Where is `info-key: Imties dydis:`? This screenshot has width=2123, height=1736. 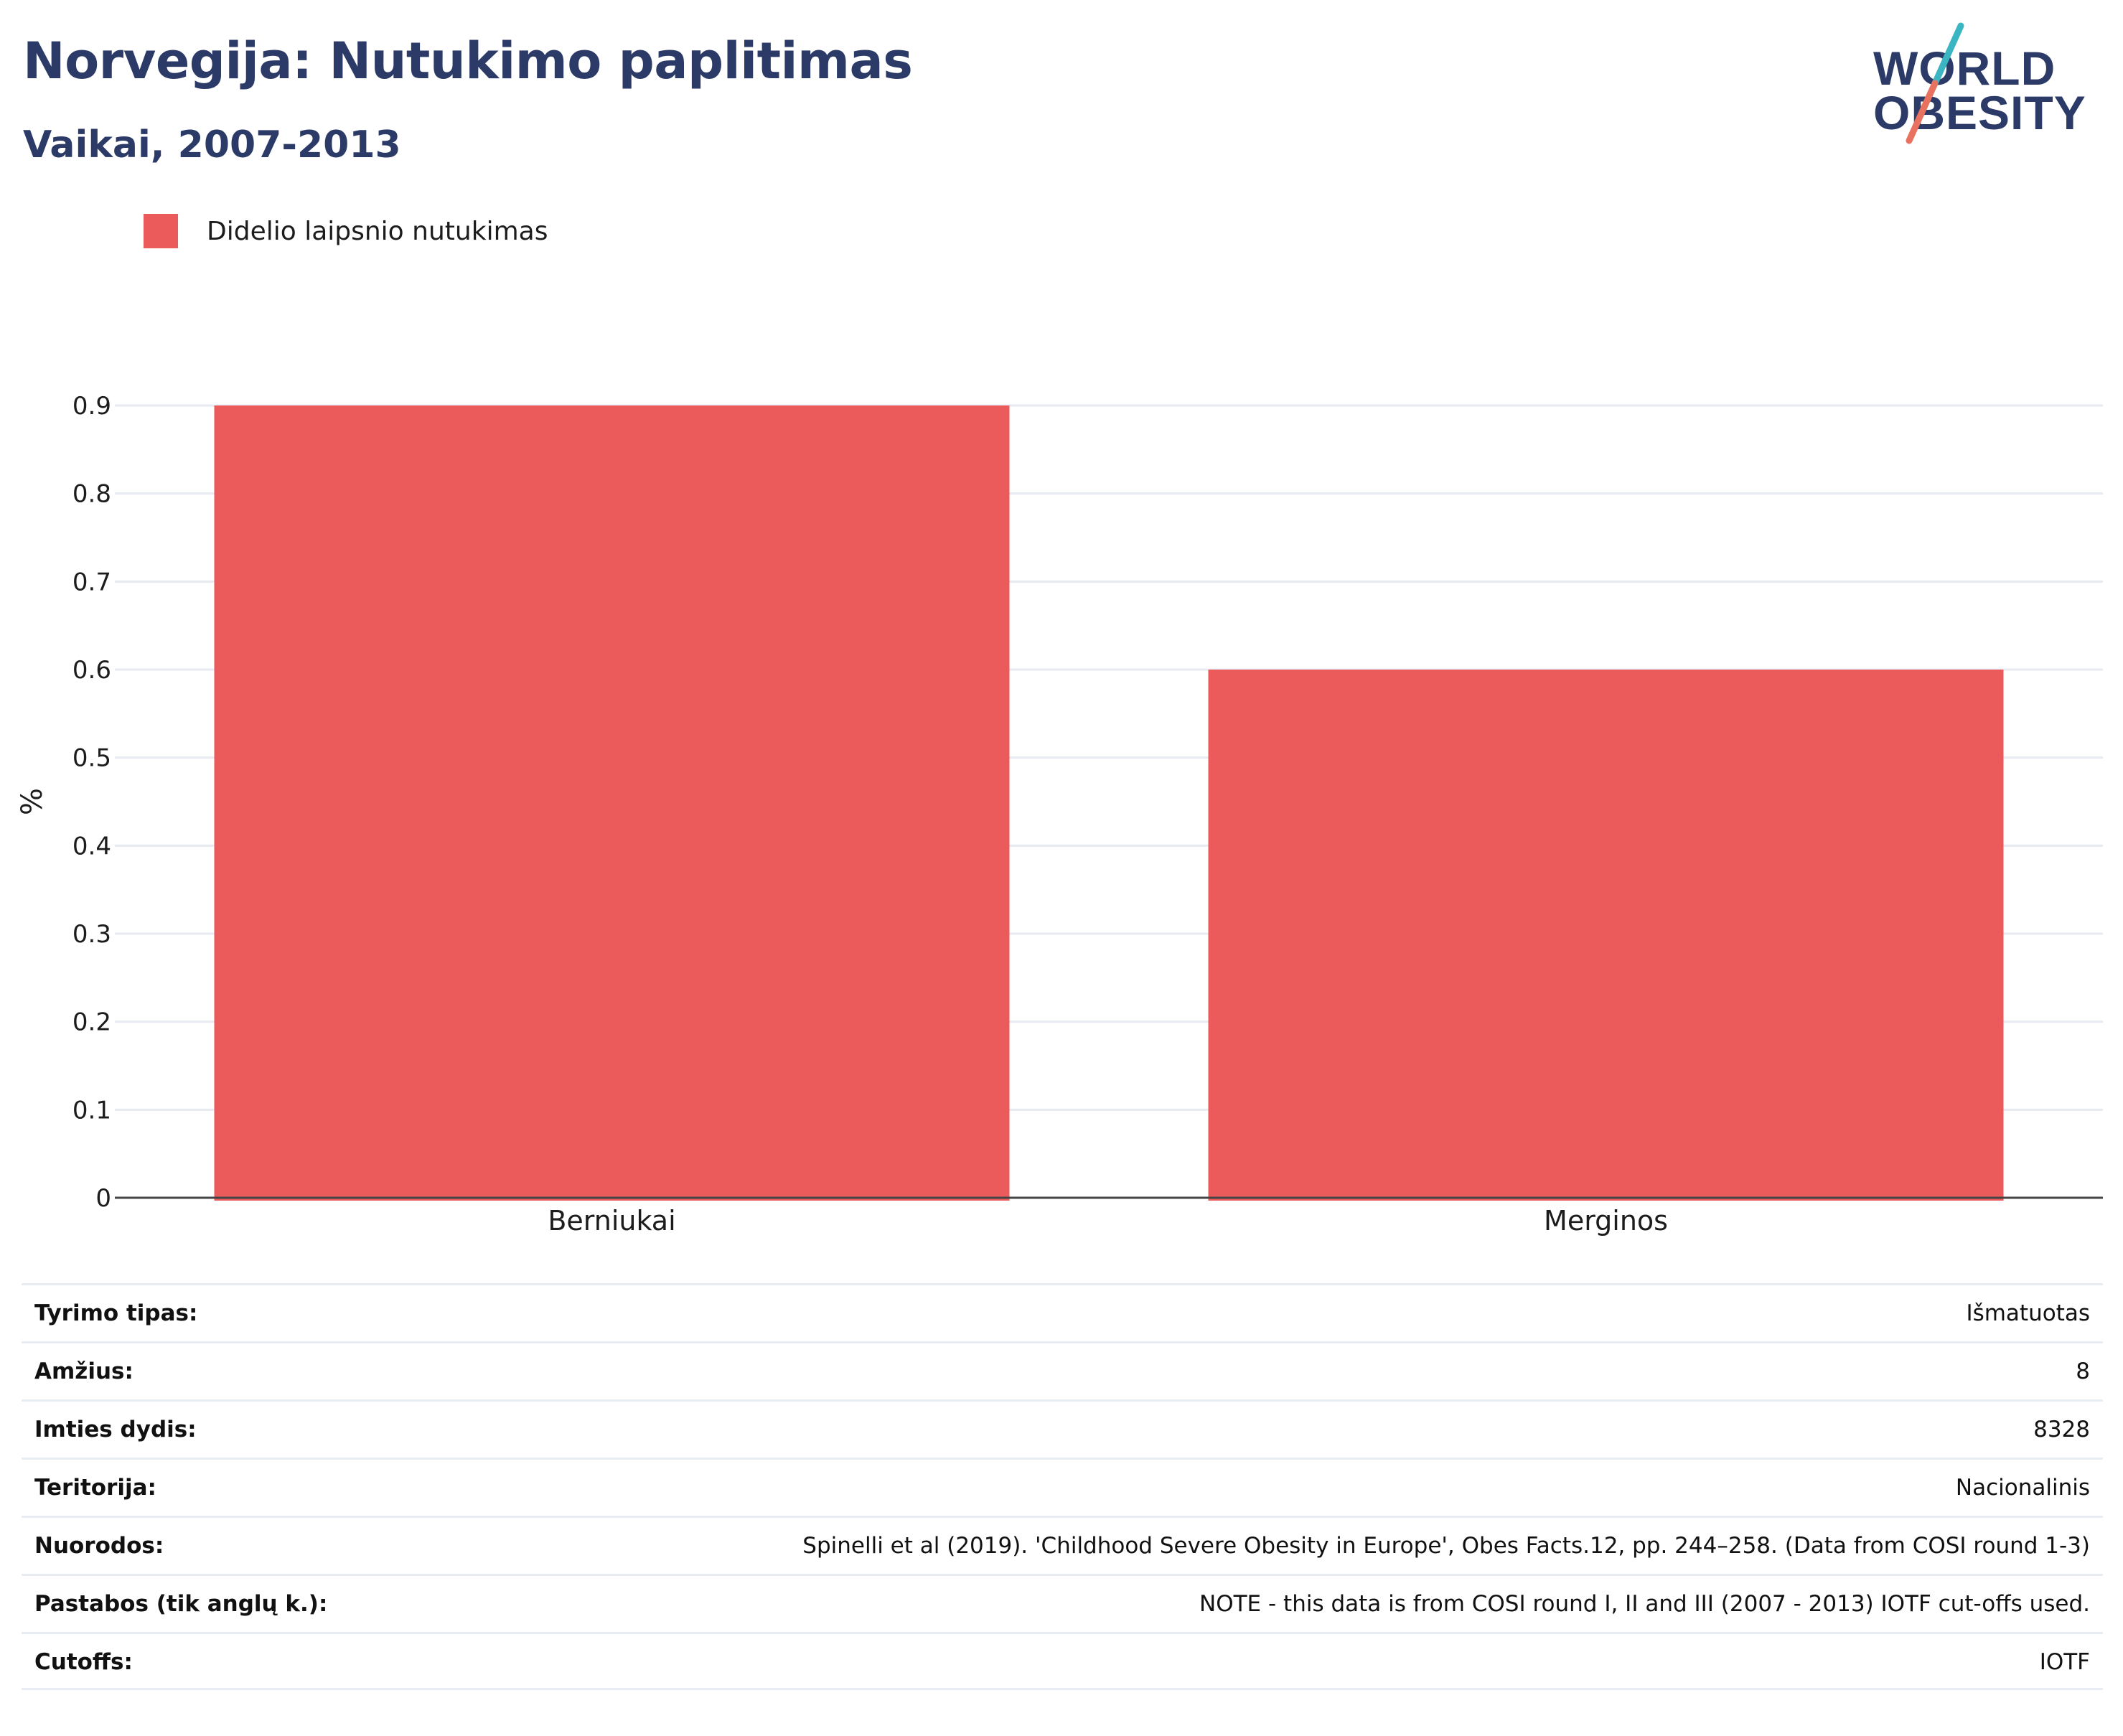
info-key: Imties dydis: is located at coordinates (115, 1429).